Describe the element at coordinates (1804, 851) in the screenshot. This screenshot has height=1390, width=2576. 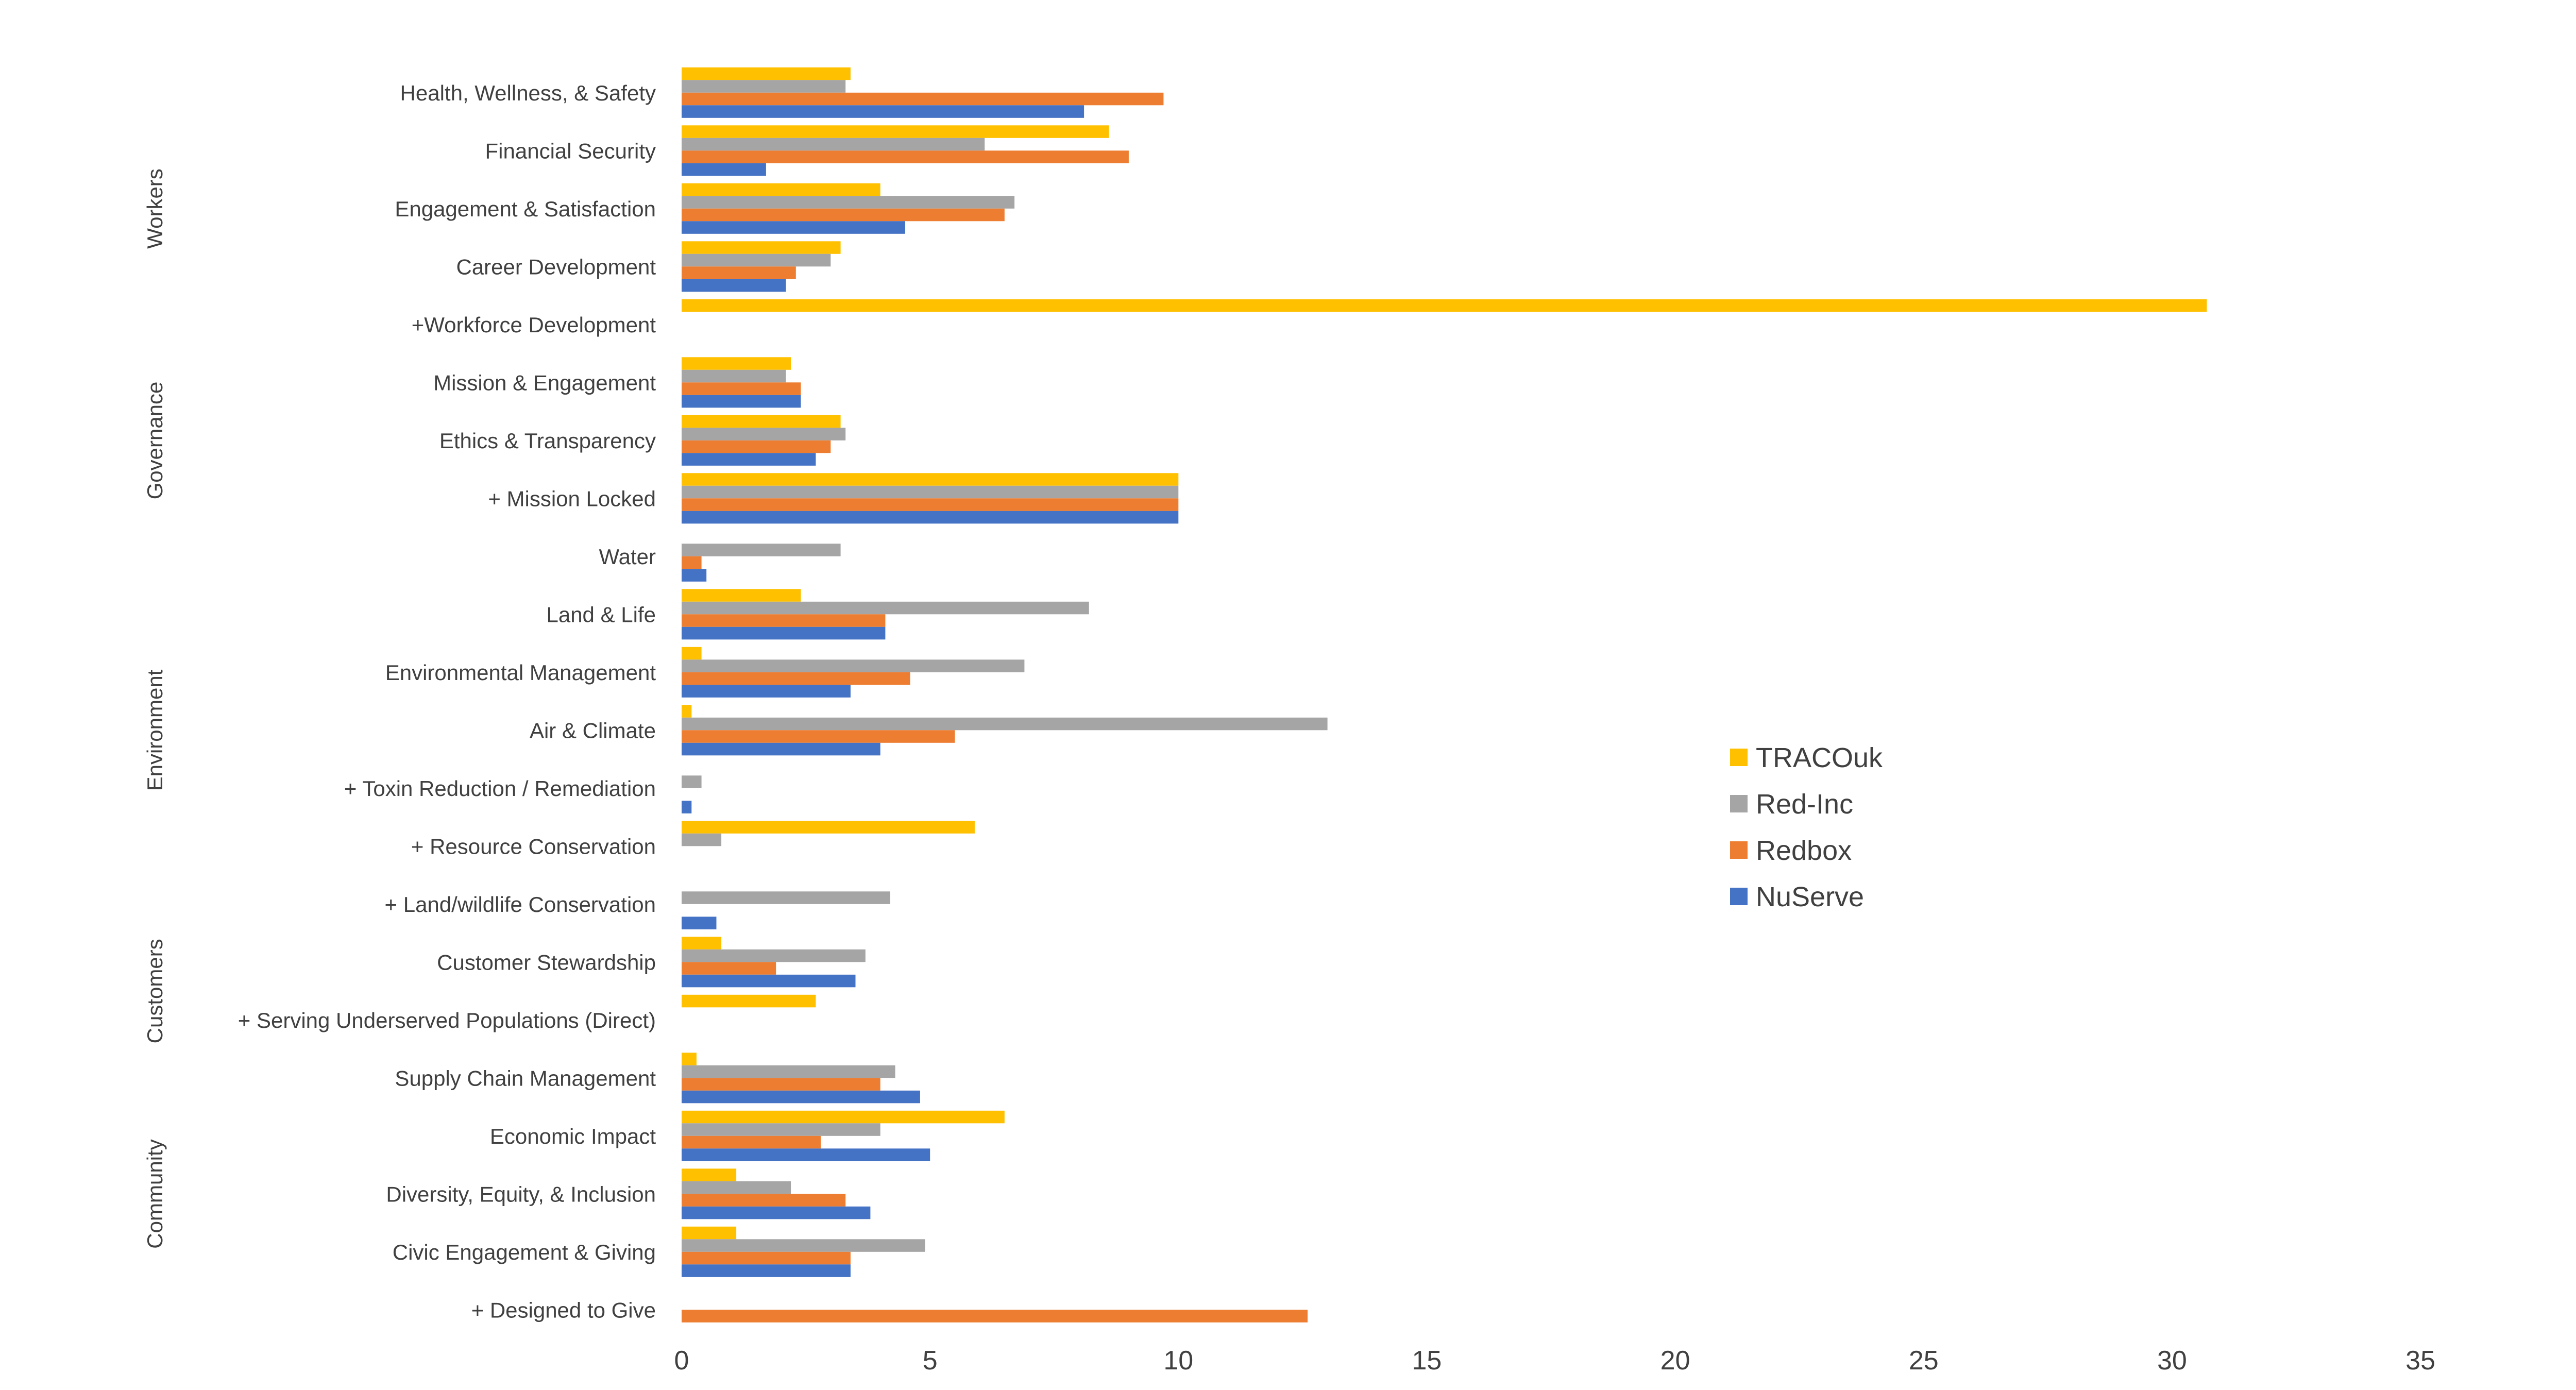
I see `legend-label-redbox: Redbox` at that location.